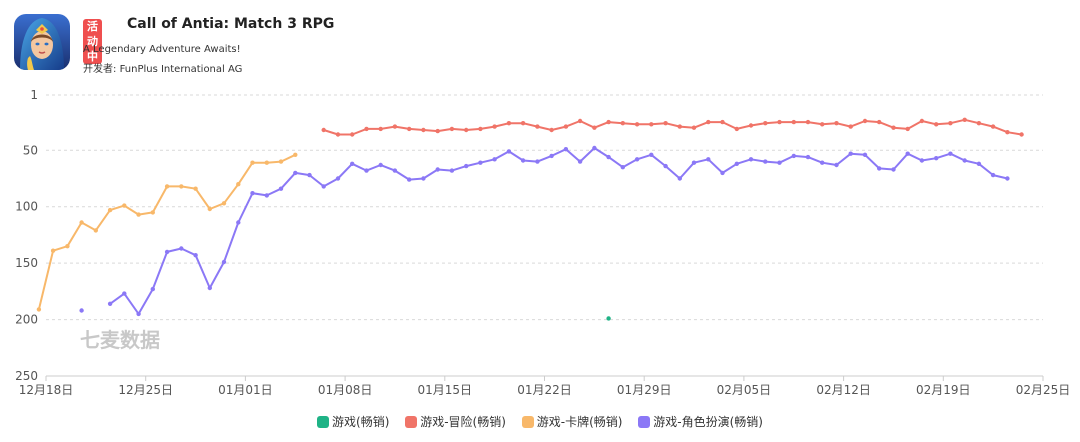  What do you see at coordinates (571, 421) in the screenshot?
I see `legend-item-card: 游戏-卡牌(畅销)` at bounding box center [571, 421].